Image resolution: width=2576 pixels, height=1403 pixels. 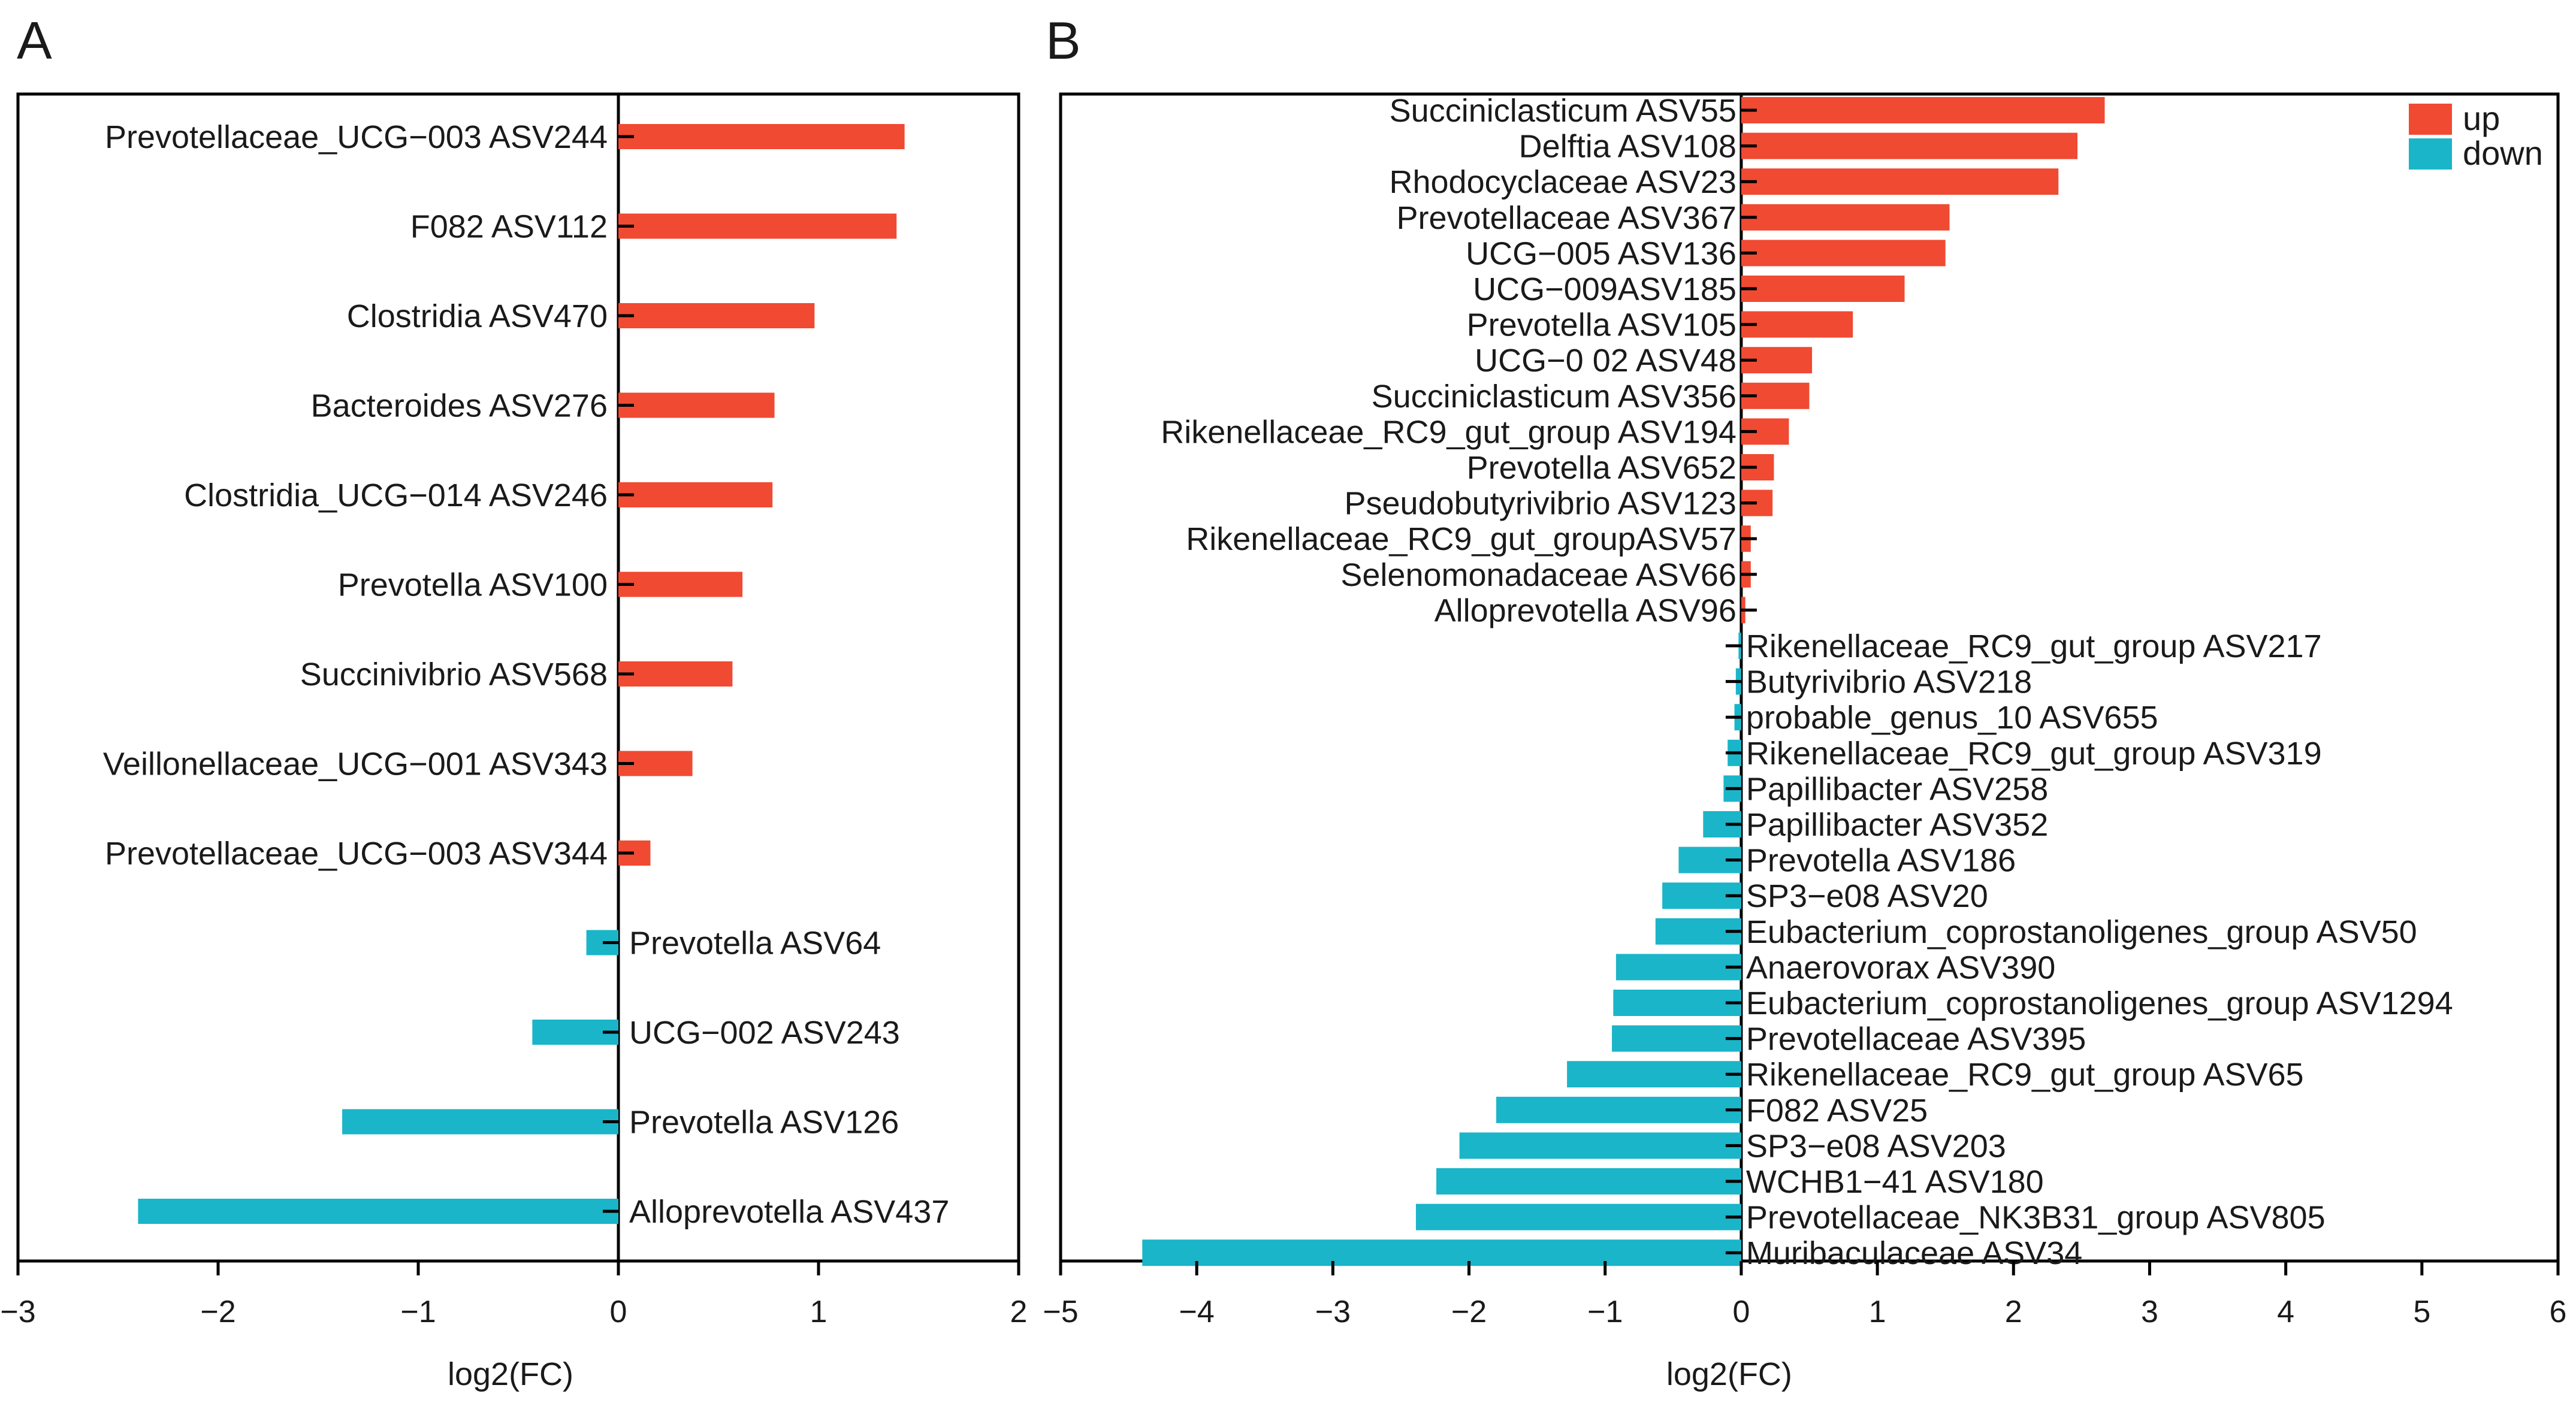 What do you see at coordinates (1889, 682) in the screenshot?
I see `category-label: Butyrivibrio ASV218` at bounding box center [1889, 682].